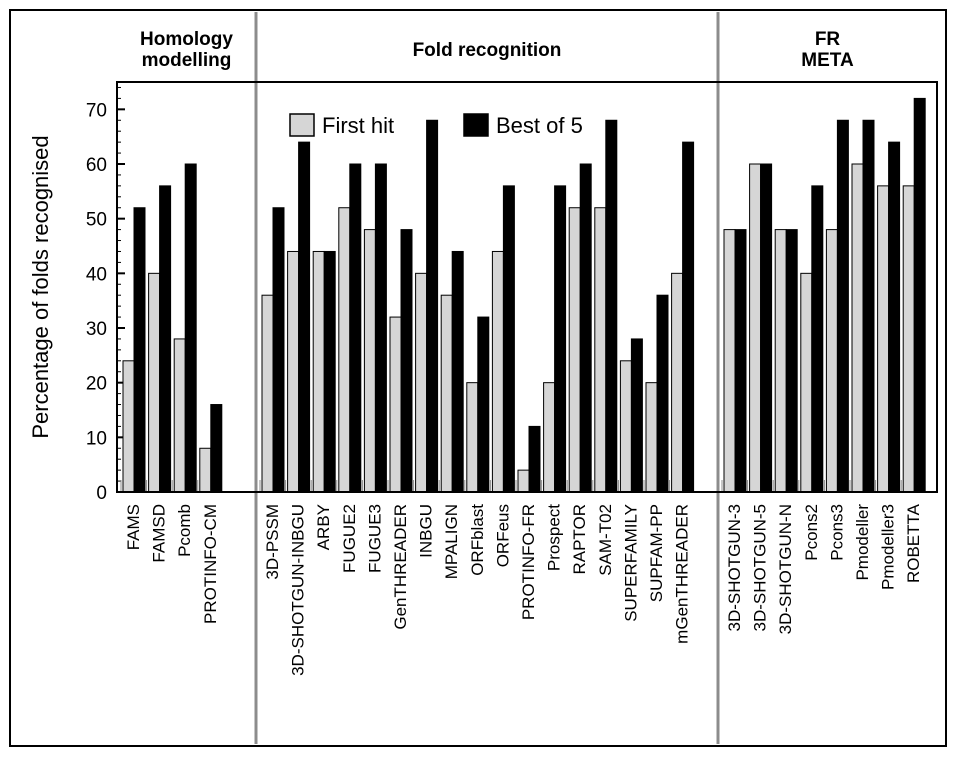 The width and height of the screenshot is (956, 759). I want to click on y-tick-label: 10, so click(96, 438).